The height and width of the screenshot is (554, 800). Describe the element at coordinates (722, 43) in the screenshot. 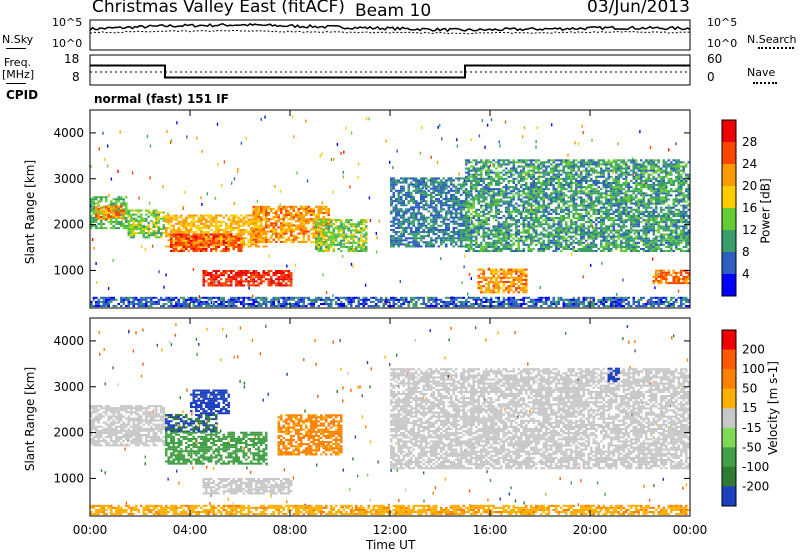

I see `noise-tick-low-right: 10^0` at that location.